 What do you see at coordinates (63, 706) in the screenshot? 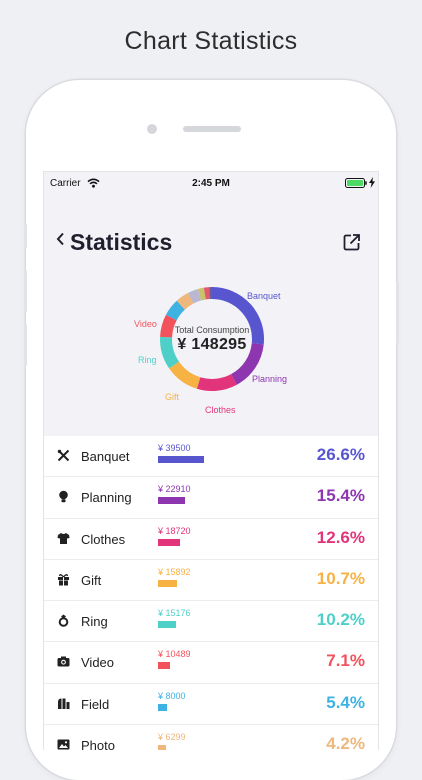
I see `venue-icon` at bounding box center [63, 706].